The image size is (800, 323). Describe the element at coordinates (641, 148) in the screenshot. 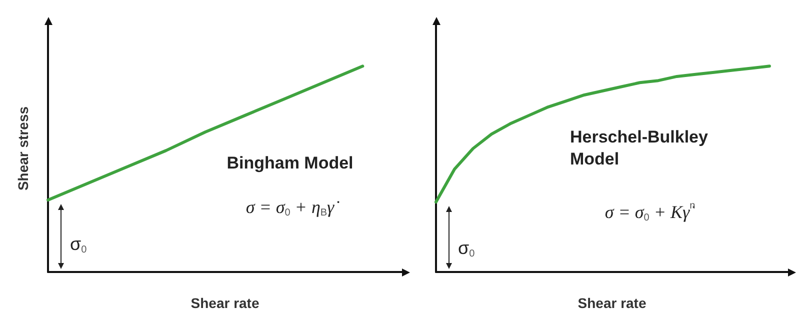

I see `annotation: Herschel-Bulkley Model` at that location.